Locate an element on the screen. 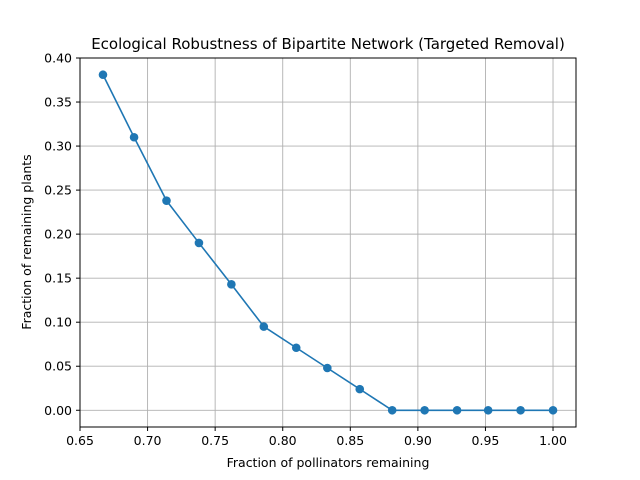 The image size is (640, 480). y-tick-label: 0.35 is located at coordinates (58, 102).